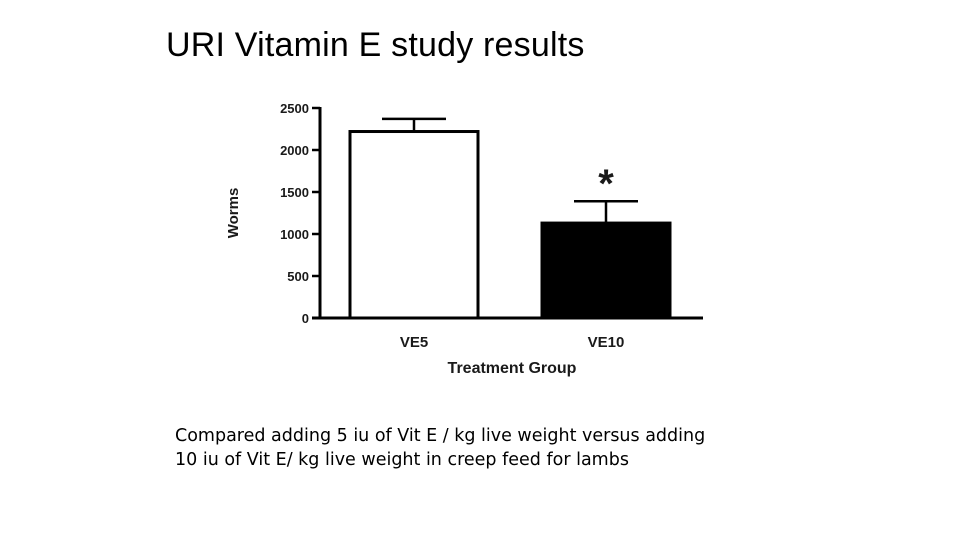 The width and height of the screenshot is (960, 540). What do you see at coordinates (606, 270) in the screenshot?
I see `bar-ve10` at bounding box center [606, 270].